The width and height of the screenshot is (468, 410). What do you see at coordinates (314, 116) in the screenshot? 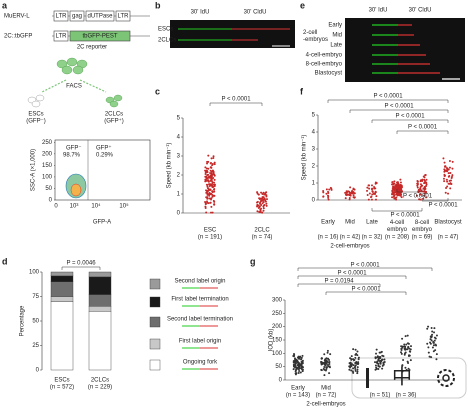
I see `y-tick-label: 5` at bounding box center [314, 116].